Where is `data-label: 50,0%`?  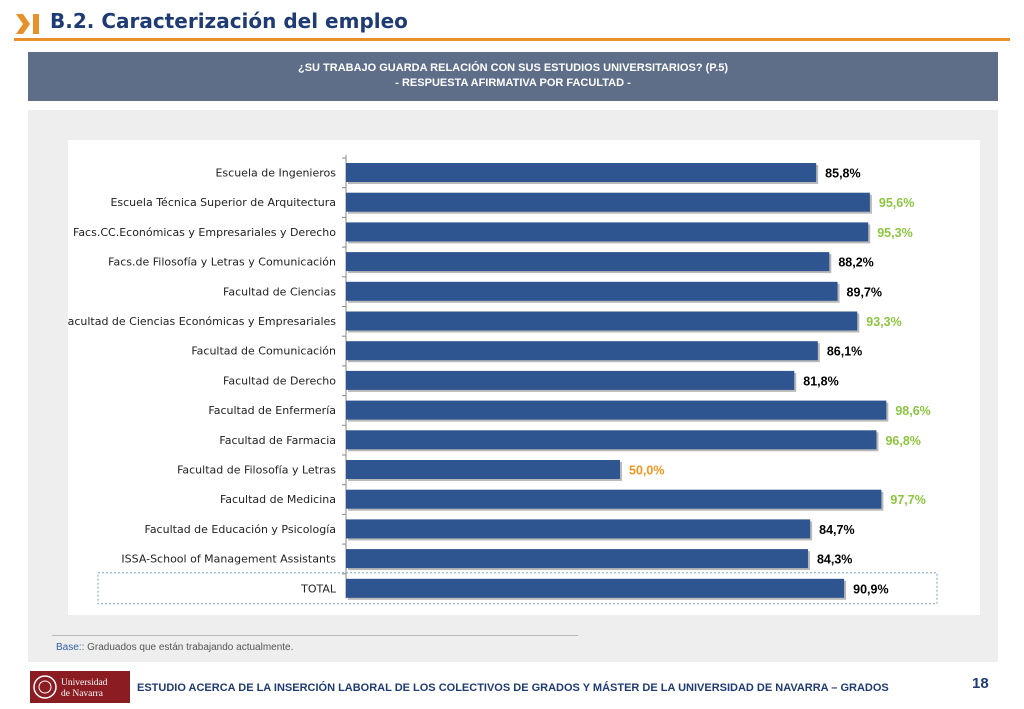 data-label: 50,0% is located at coordinates (646, 471).